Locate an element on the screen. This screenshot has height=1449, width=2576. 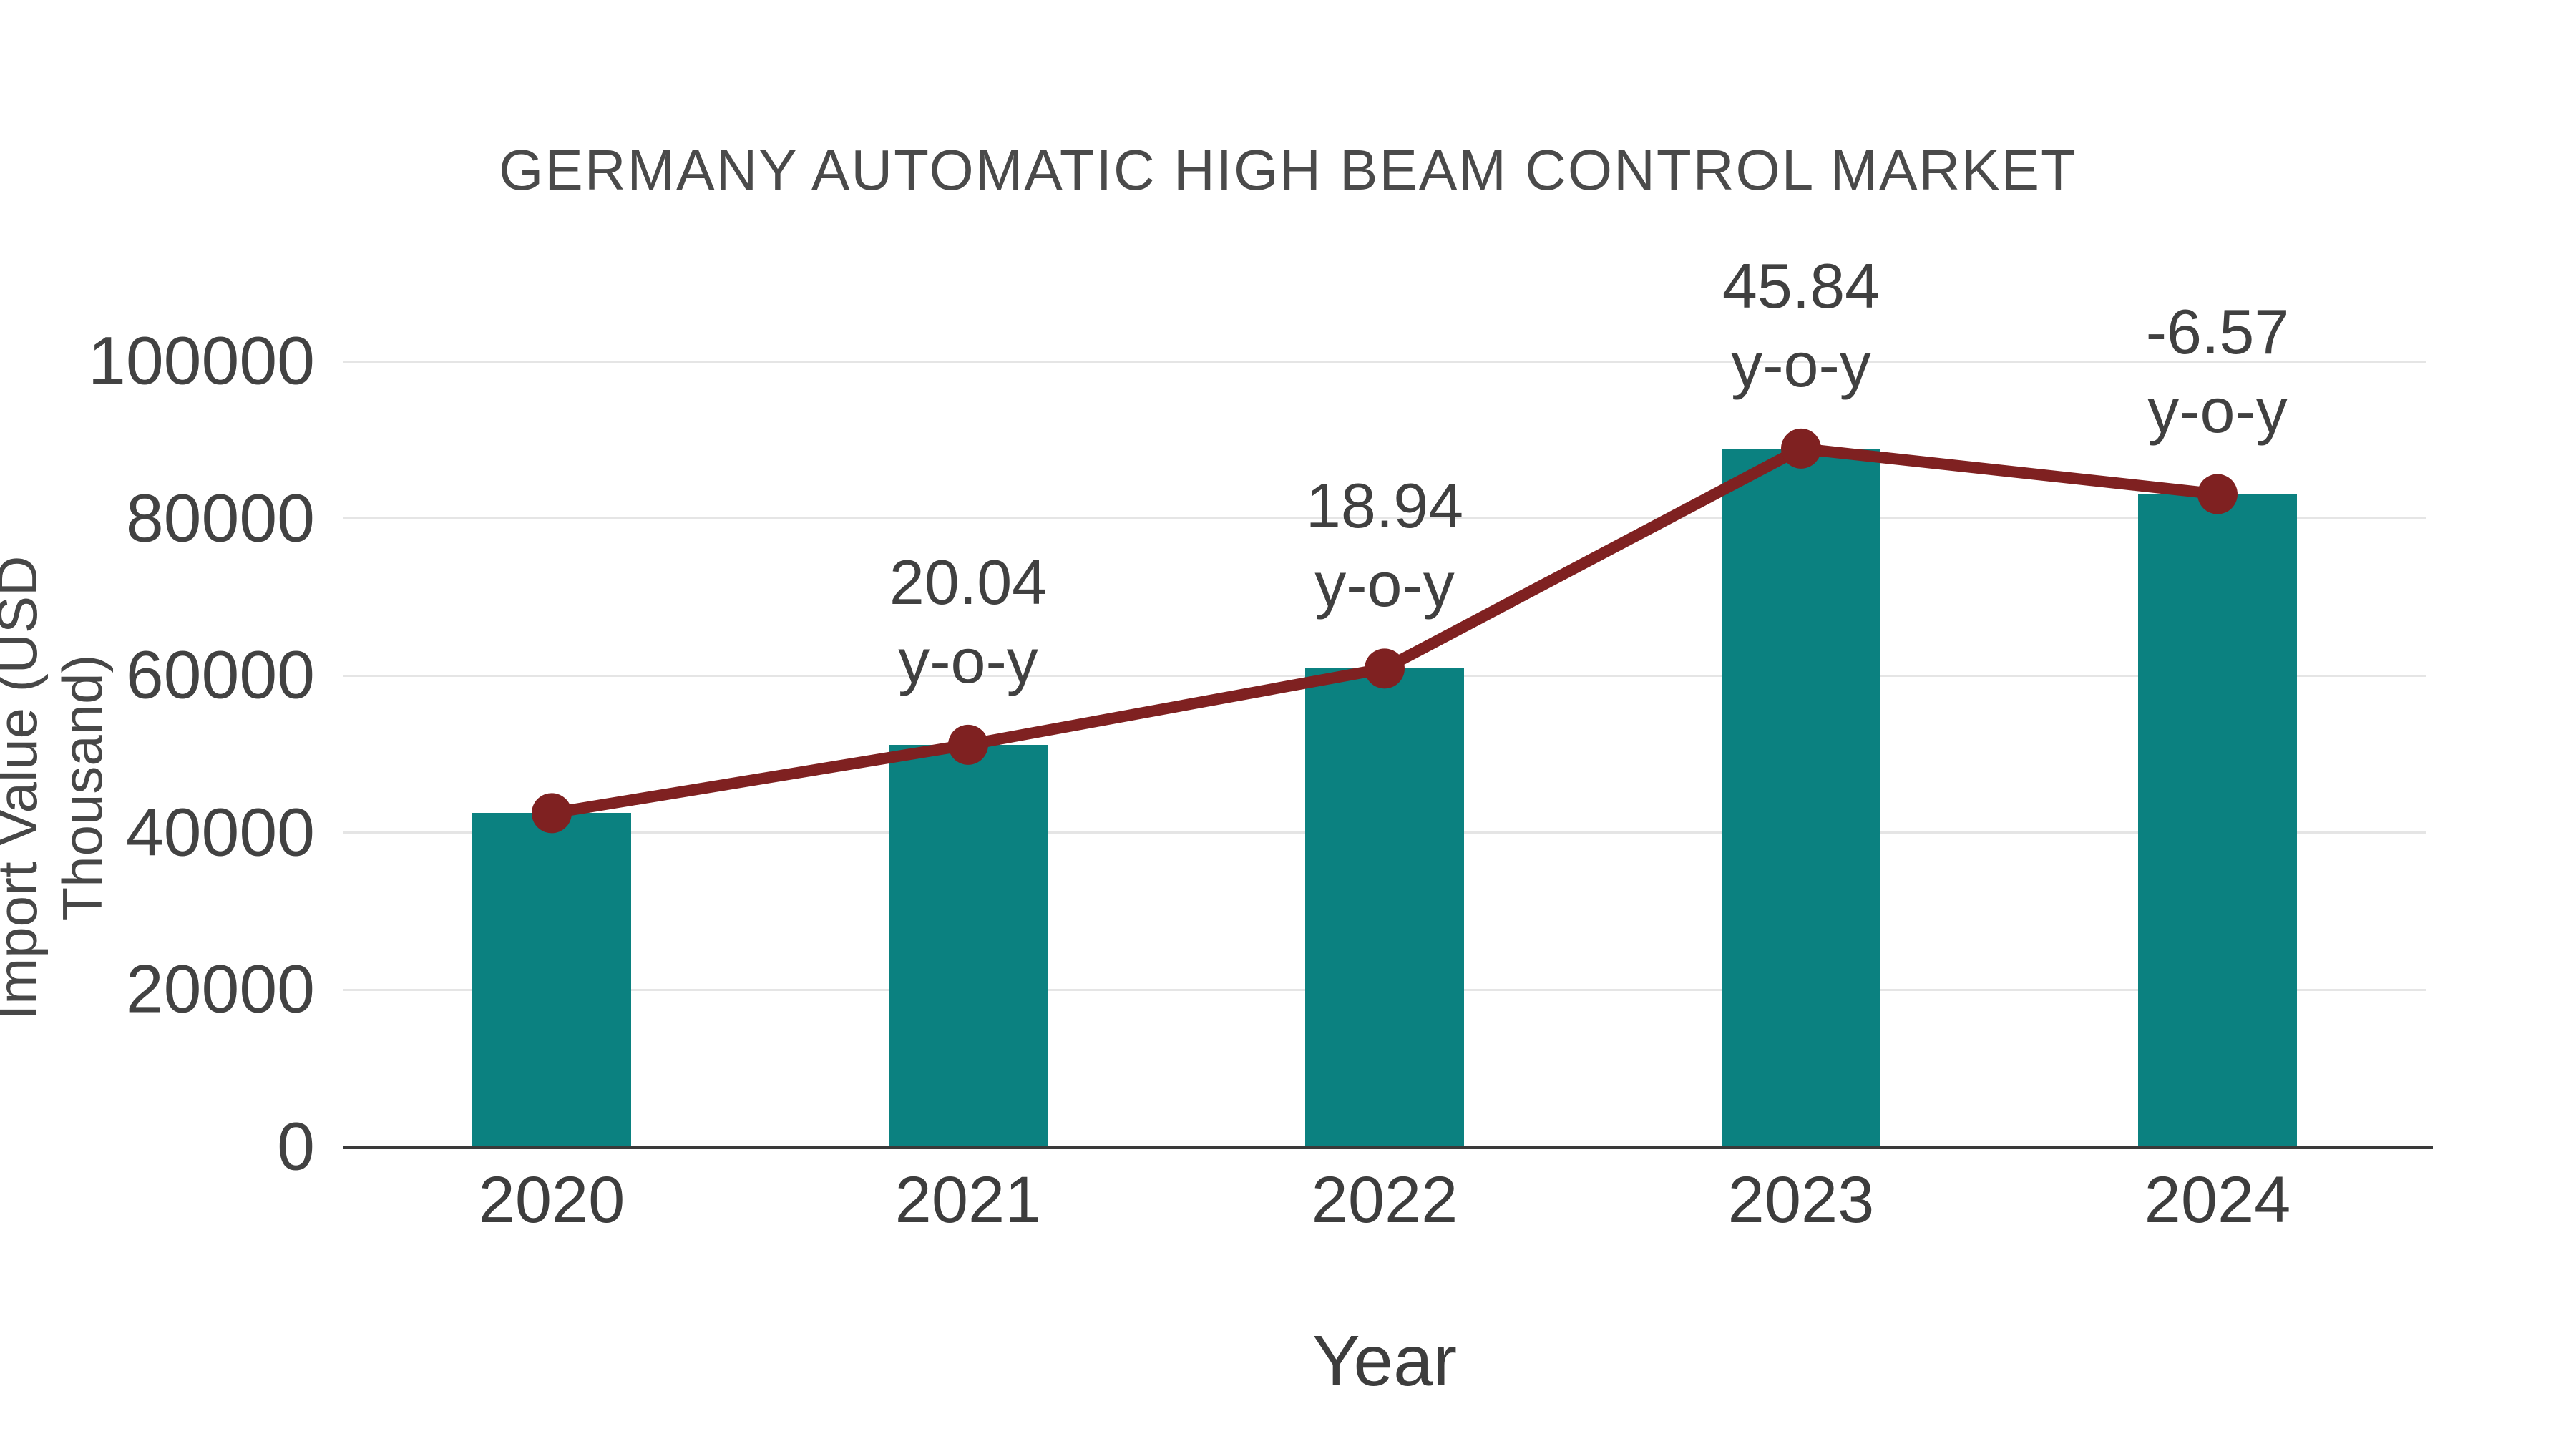
yoy-value: -6.57 is located at coordinates (2217, 331).